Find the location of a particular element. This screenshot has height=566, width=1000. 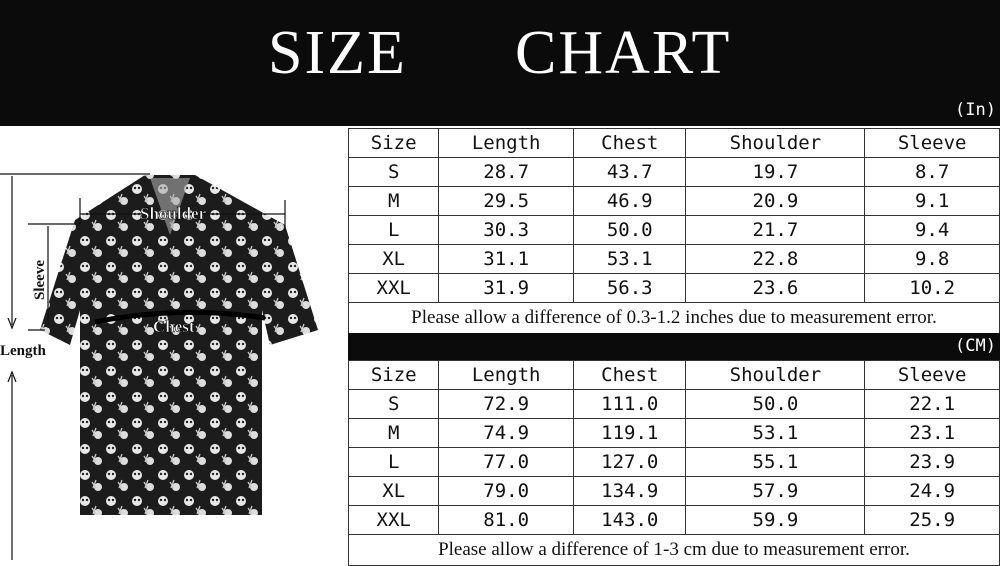

table-cell: 23.6 is located at coordinates (775, 288).